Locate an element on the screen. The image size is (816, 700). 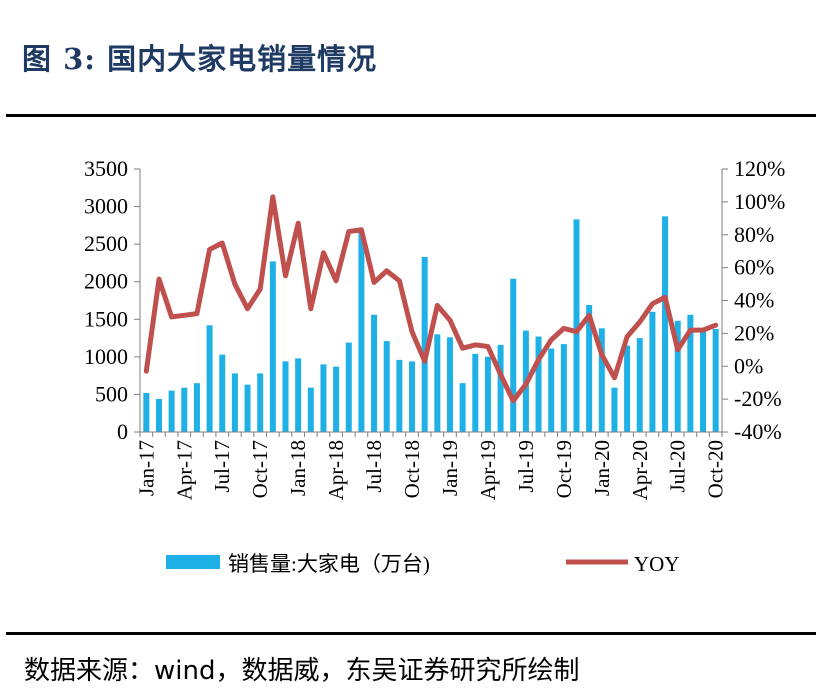
y-left-tick-label: 0 is located at coordinates (122, 431).